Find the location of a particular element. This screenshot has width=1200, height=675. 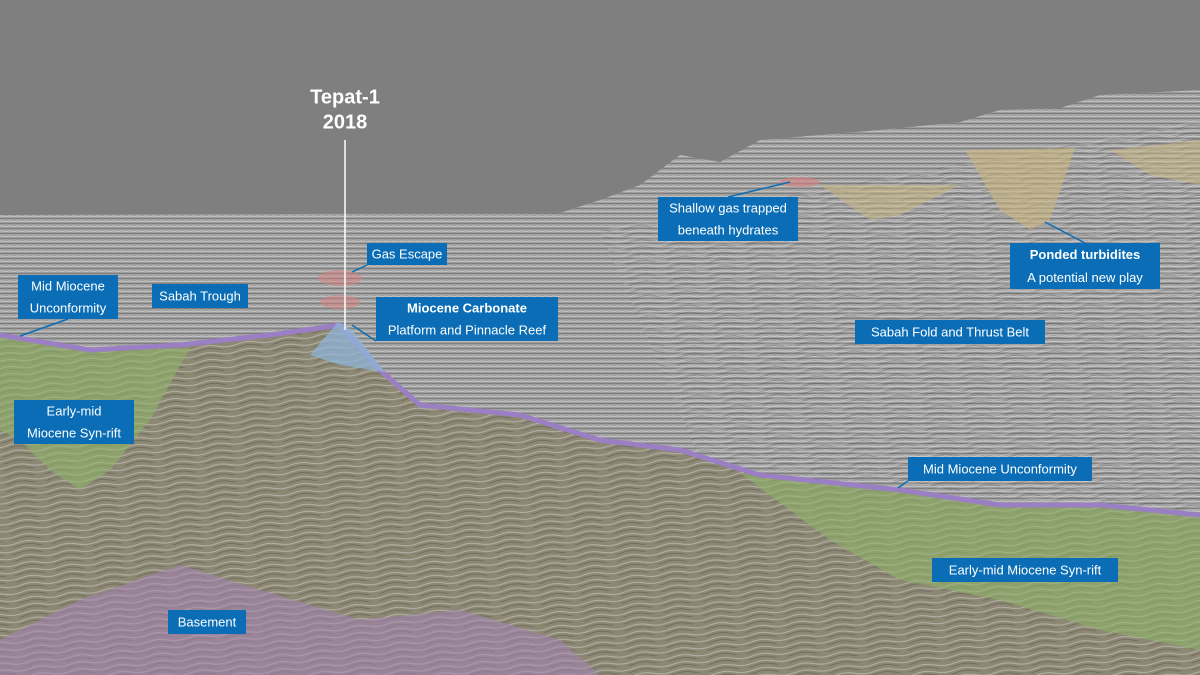

label-text: Sabah Trough is located at coordinates (200, 295).